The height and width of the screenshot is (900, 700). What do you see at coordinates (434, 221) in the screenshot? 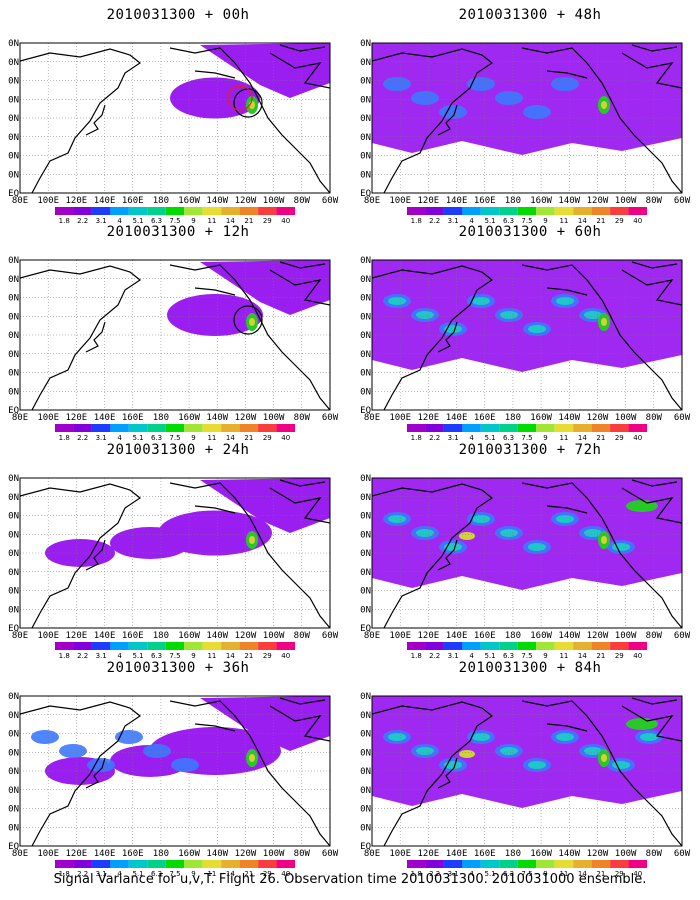
I see `colorbar-label: 2.2` at bounding box center [434, 221].